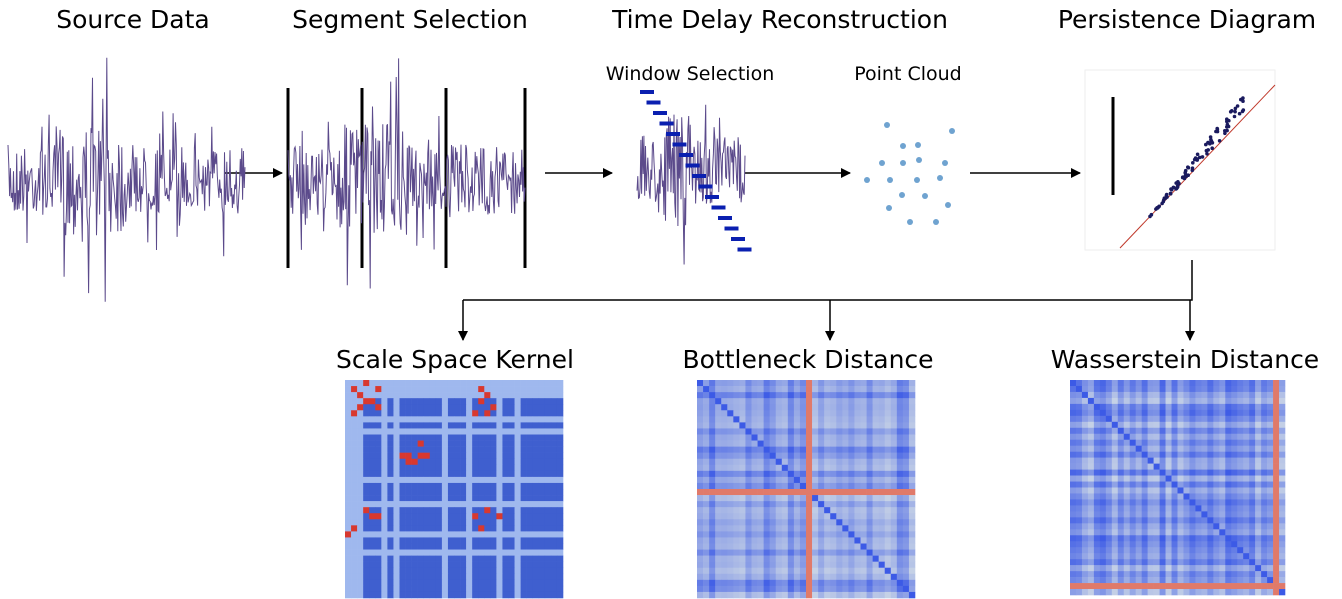 The height and width of the screenshot is (599, 1342). Describe the element at coordinates (887, 125) in the screenshot. I see `cloud-point` at that location.